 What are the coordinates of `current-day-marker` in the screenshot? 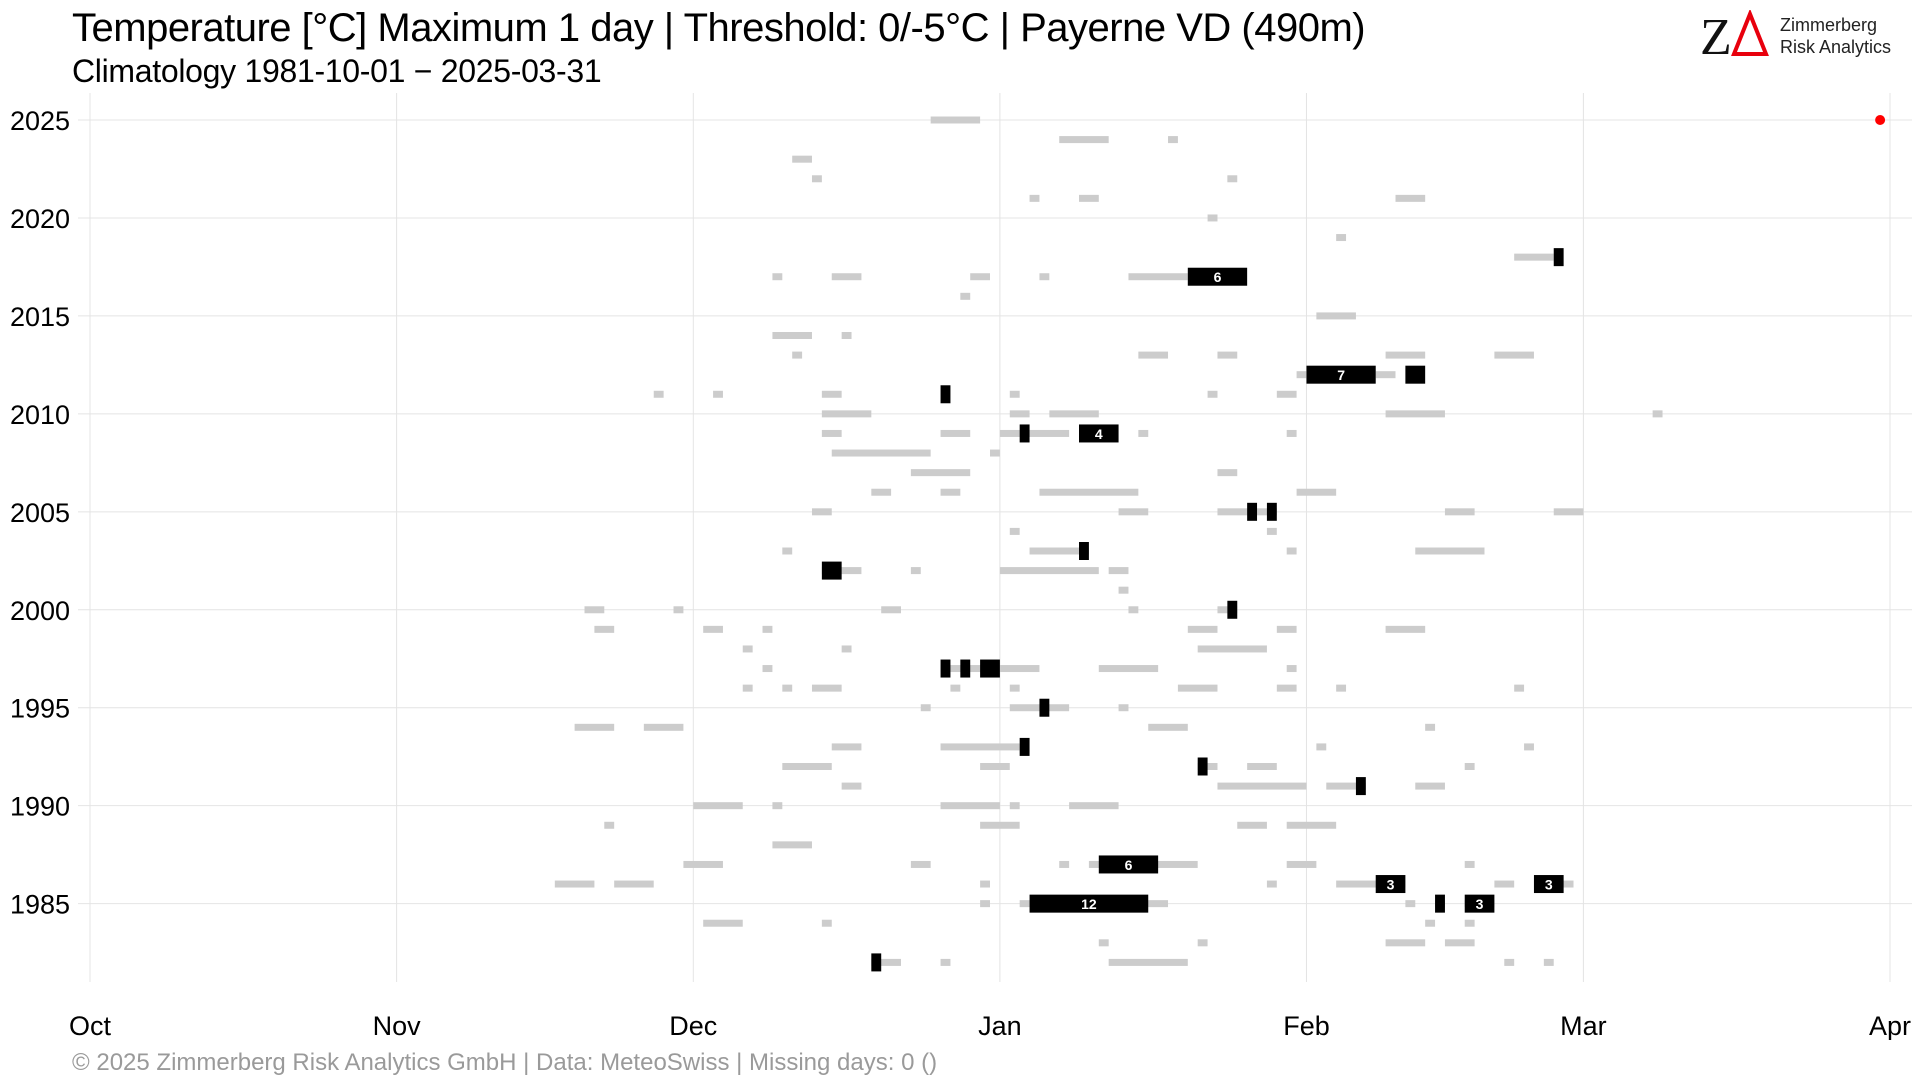 It's located at (1880, 120).